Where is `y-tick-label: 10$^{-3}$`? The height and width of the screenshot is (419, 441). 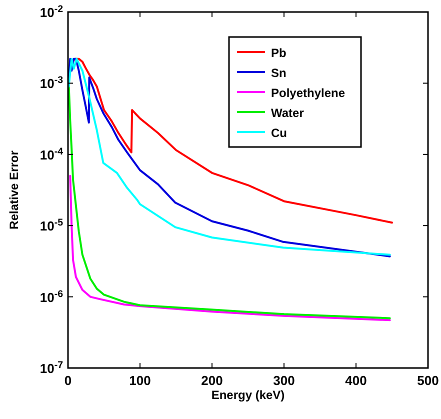 y-tick-label: 10$^{-3}$ is located at coordinates (52, 83).